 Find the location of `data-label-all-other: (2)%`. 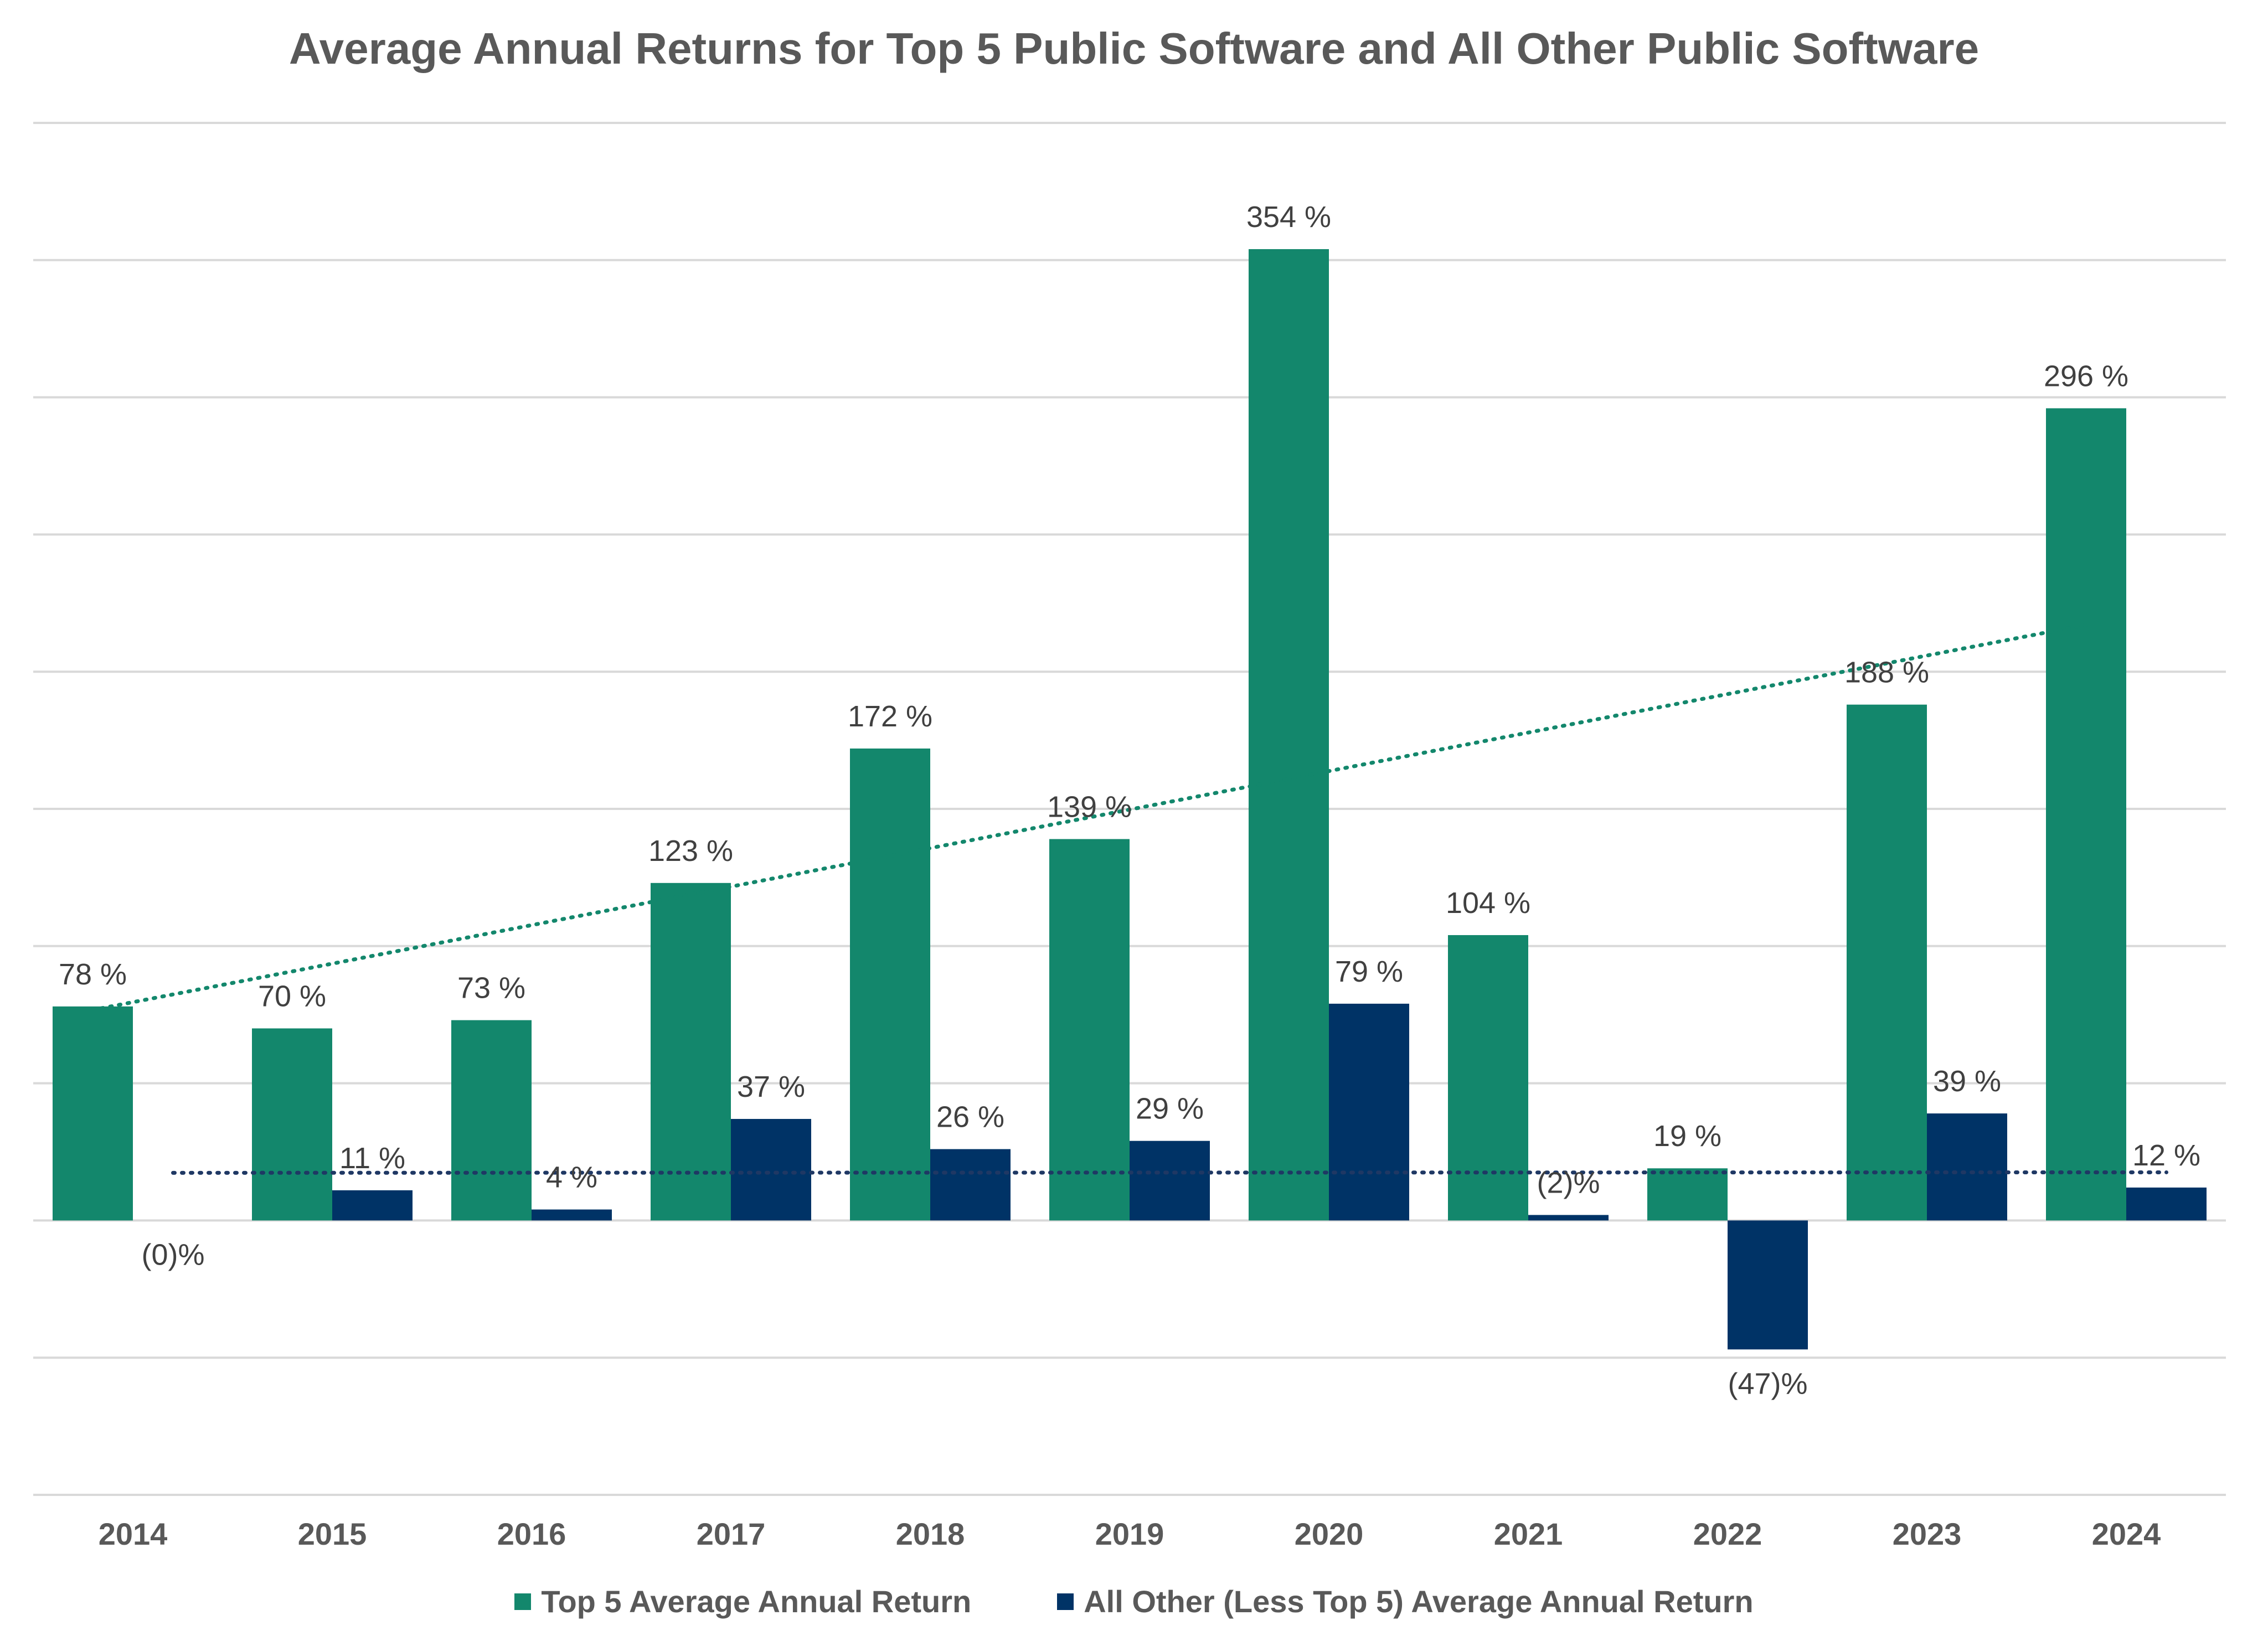

data-label-all-other: (2)% is located at coordinates (1568, 1182).